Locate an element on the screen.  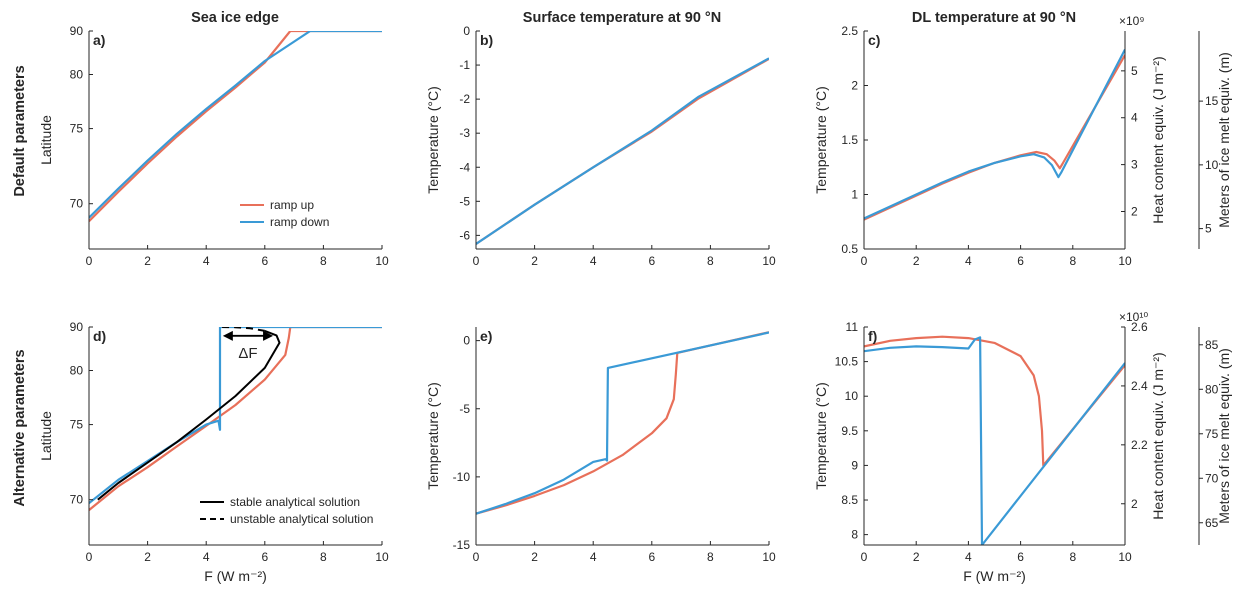
right-tick-label: 10 is located at coordinates (1212, 165).